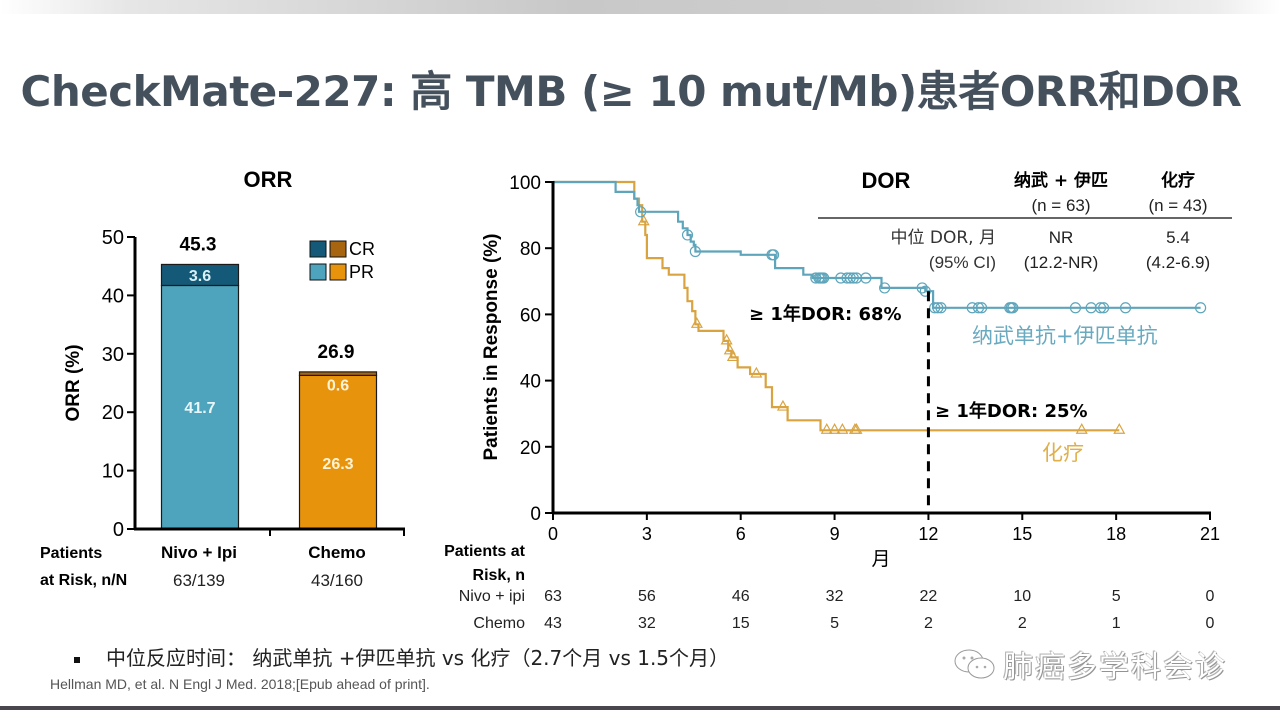  I want to click on km-x-tick-label: 9, so click(835, 534).